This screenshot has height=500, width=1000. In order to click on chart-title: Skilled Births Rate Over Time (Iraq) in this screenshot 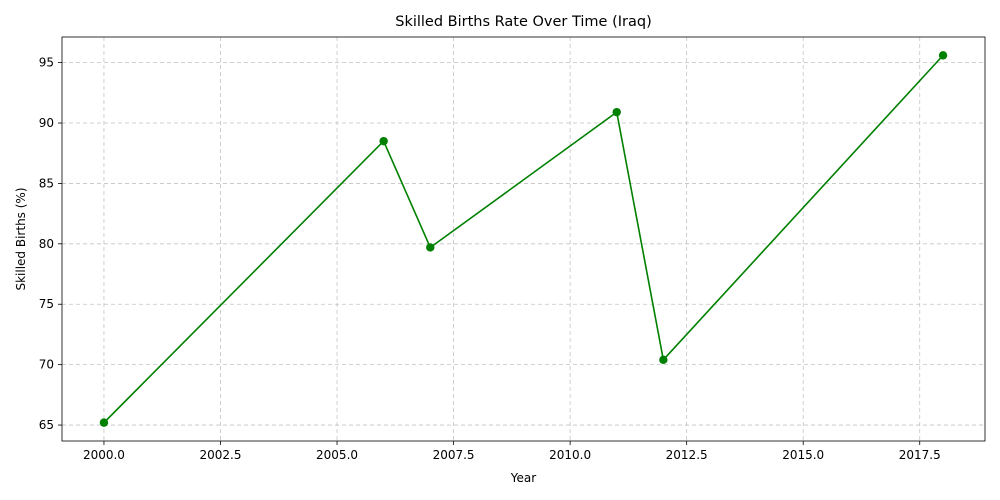, I will do `click(523, 22)`.